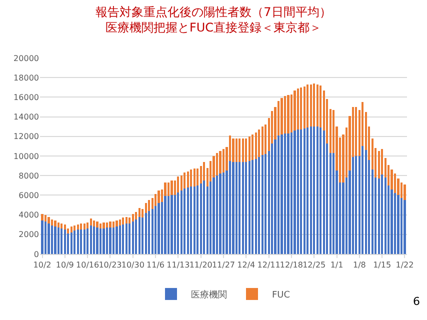 Image resolution: width=427 pixels, height=320 pixels. I want to click on x-tick-label: 1/8, so click(359, 265).